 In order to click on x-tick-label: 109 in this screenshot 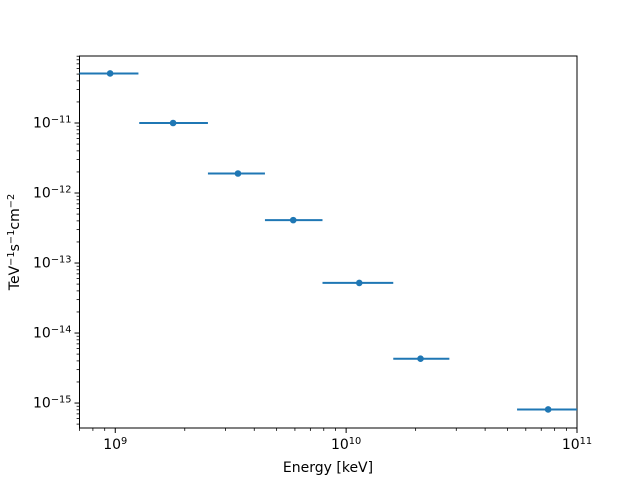, I will do `click(115, 444)`.